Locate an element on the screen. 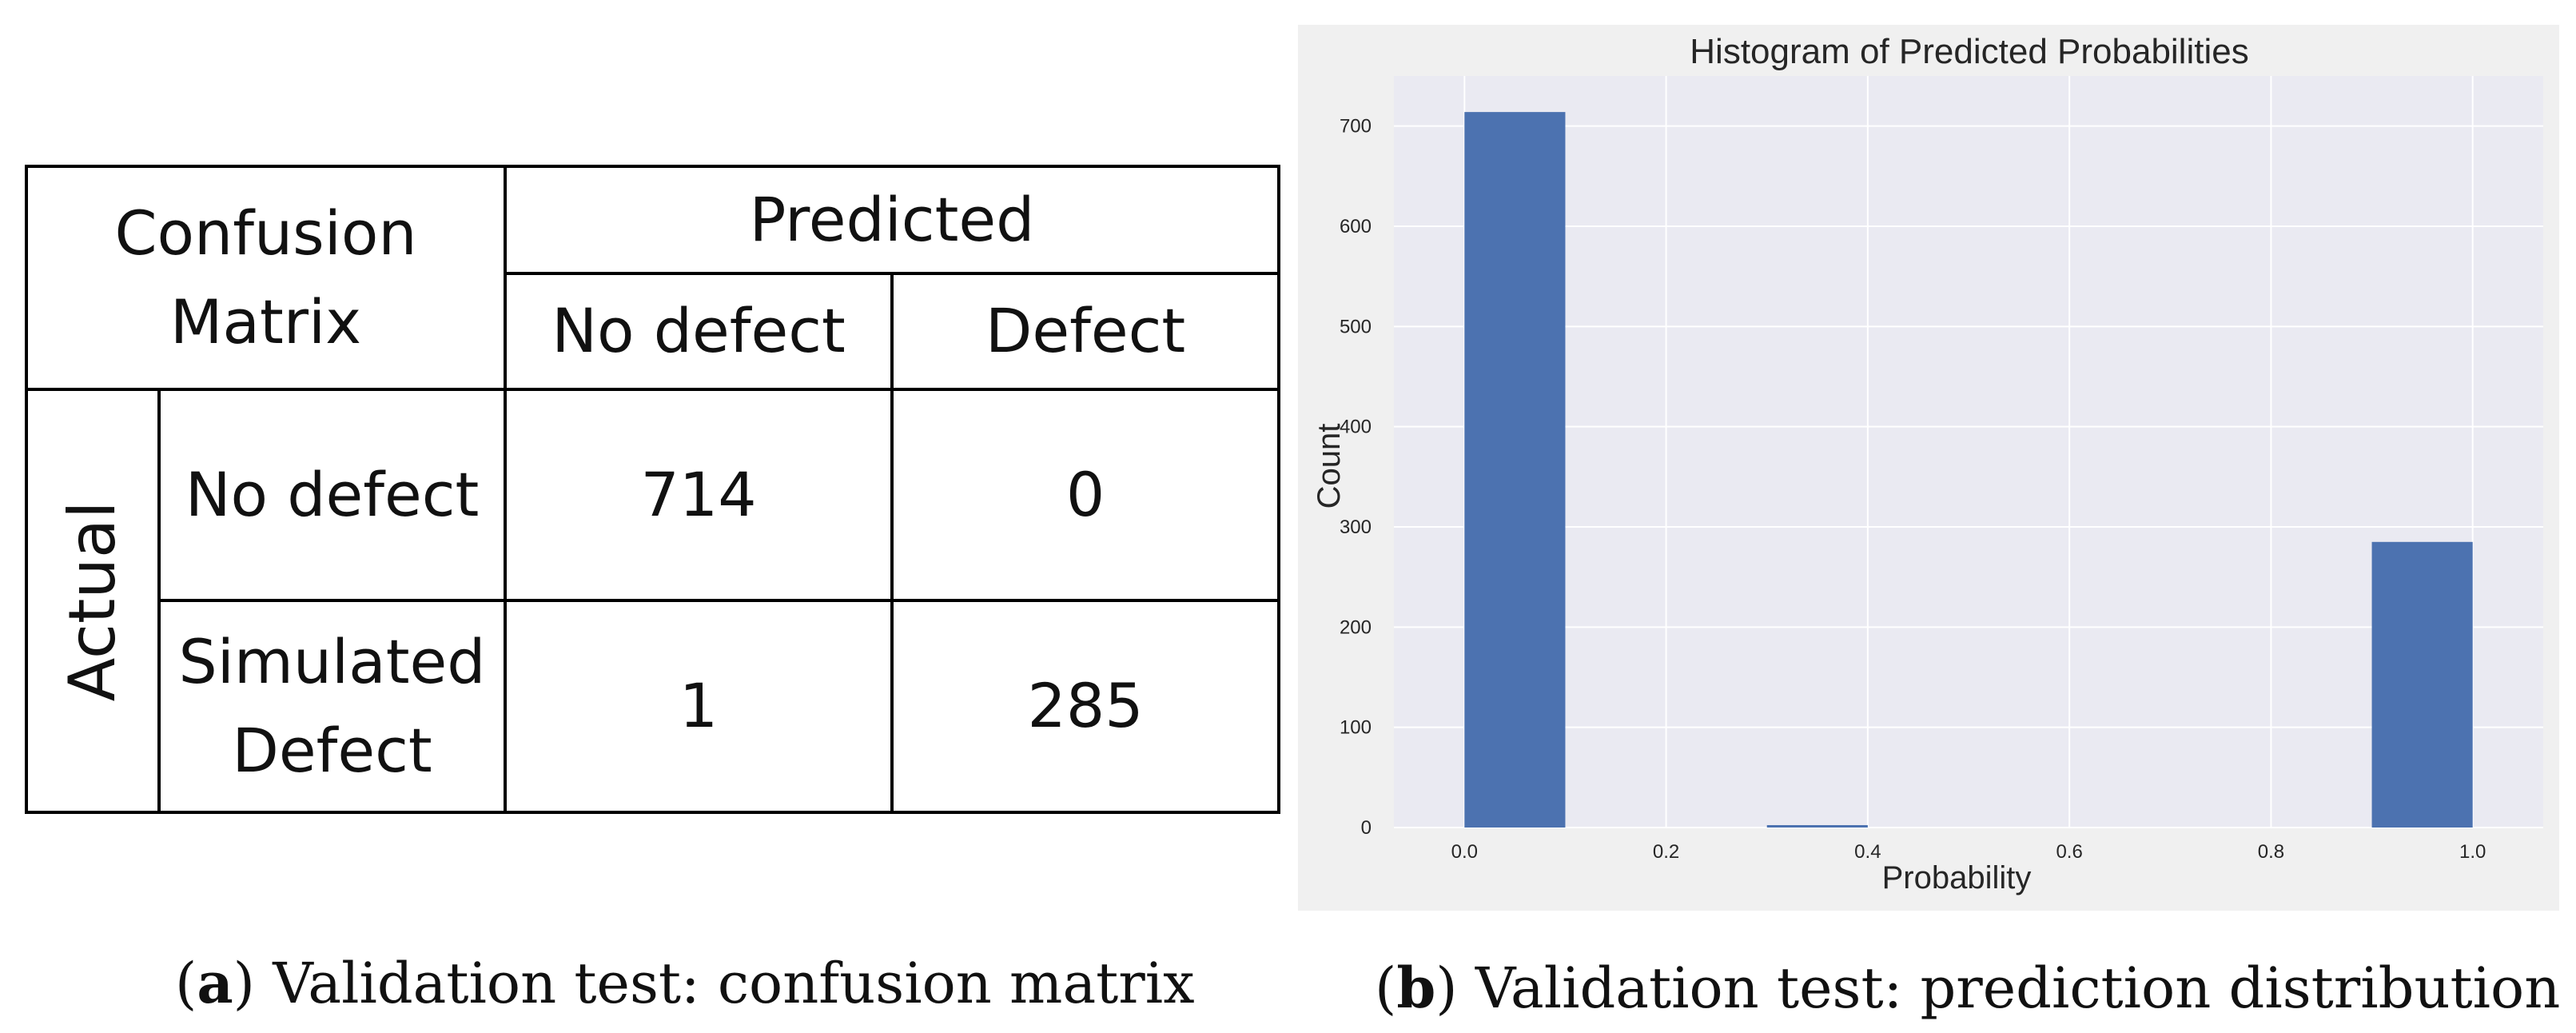 This screenshot has width=2576, height=1033. y-tick-label: 300 is located at coordinates (1356, 527).